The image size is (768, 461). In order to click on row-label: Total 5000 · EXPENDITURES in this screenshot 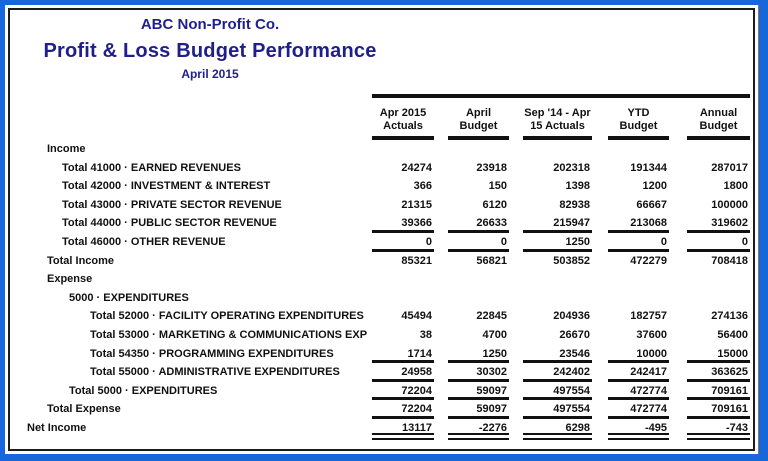, I will do `click(143, 390)`.